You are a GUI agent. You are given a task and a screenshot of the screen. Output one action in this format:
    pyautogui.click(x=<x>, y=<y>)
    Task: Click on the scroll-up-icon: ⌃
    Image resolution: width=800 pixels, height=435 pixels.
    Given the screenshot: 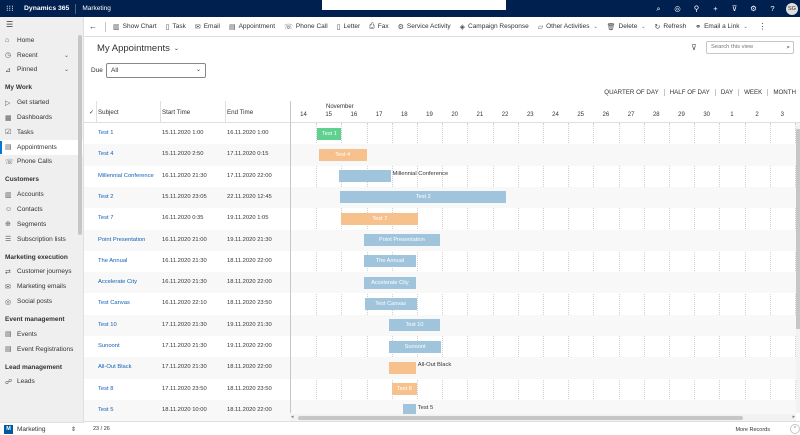 What is the action you would take?
    pyautogui.click(x=795, y=429)
    